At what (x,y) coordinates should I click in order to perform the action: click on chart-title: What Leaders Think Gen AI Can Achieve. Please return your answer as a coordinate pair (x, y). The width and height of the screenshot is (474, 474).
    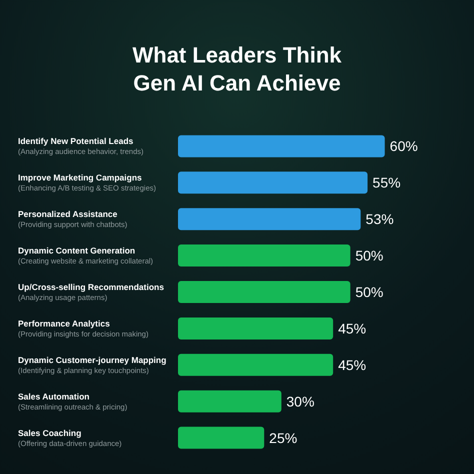
    Looking at the image, I should click on (237, 69).